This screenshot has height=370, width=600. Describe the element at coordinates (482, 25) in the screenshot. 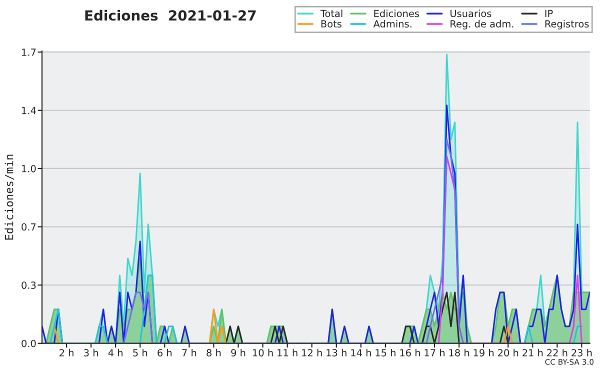

I see `legend-label: Reg. de adm.` at that location.